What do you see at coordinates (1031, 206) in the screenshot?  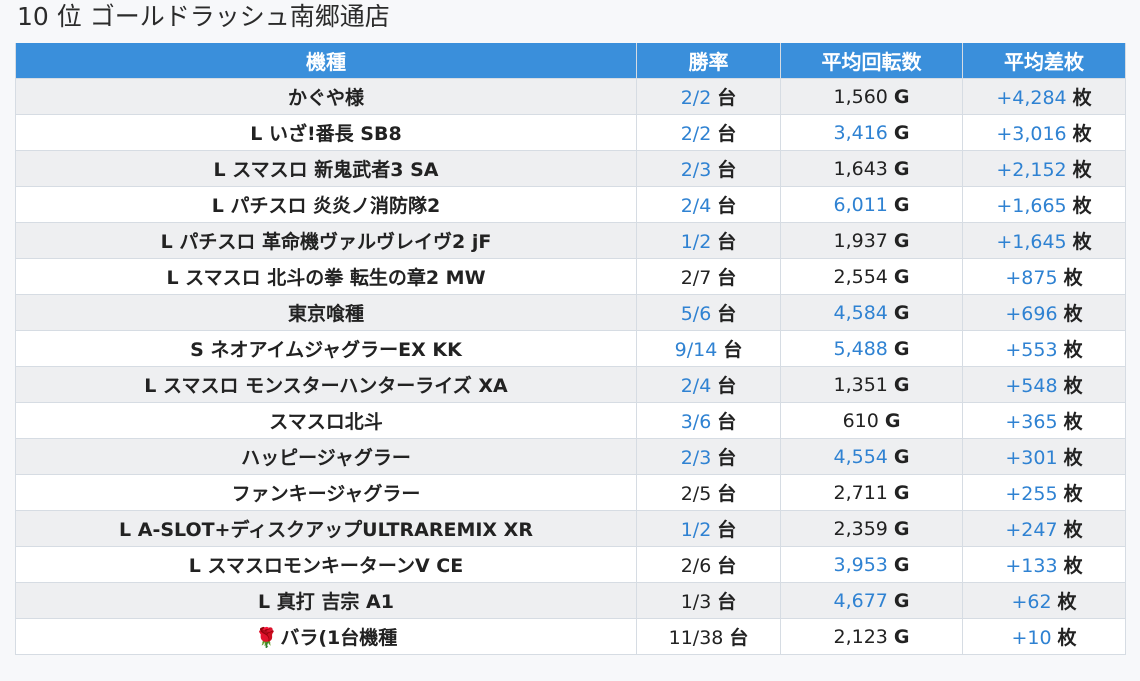 I see `avg-diff-cell-value: +1,665` at bounding box center [1031, 206].